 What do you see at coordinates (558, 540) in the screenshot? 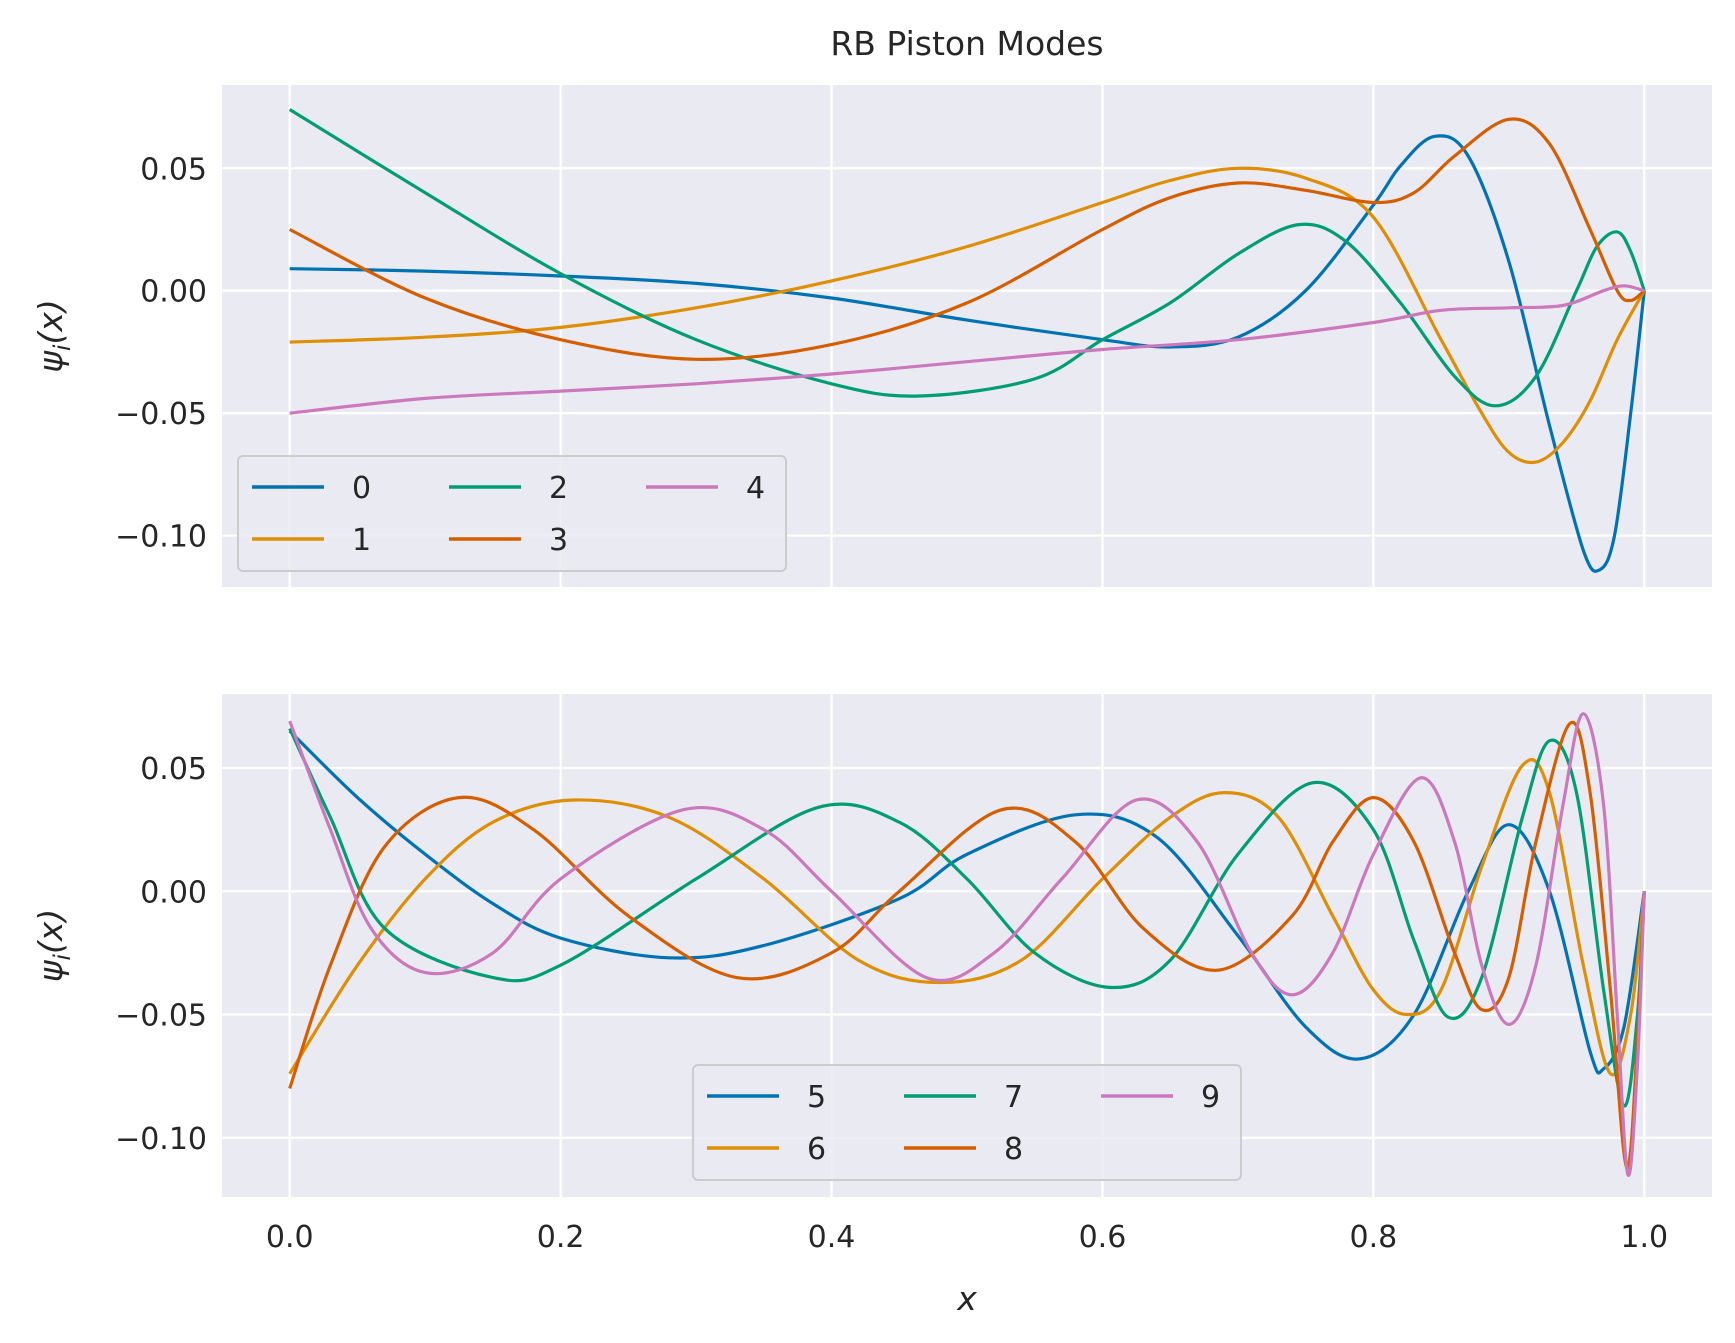
I see `legend-label-3: 3` at bounding box center [558, 540].